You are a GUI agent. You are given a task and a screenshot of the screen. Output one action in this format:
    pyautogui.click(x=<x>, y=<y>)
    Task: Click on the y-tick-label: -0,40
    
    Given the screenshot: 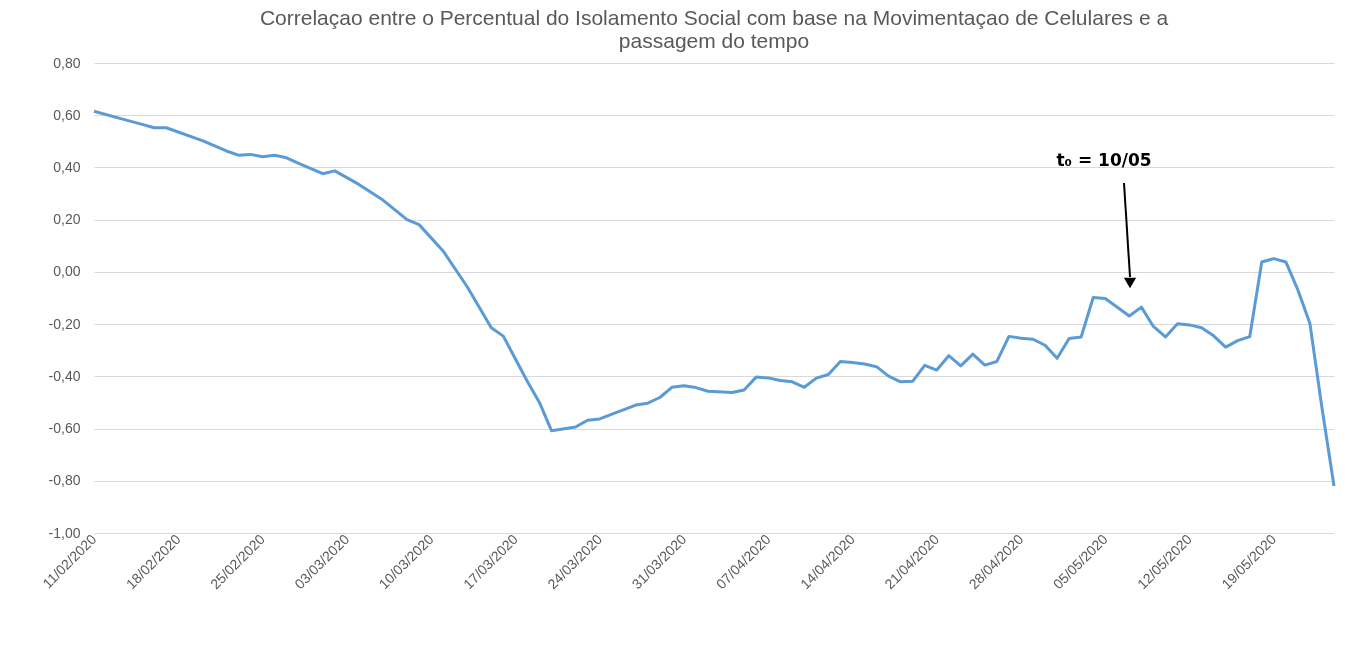 What is the action you would take?
    pyautogui.click(x=64, y=375)
    